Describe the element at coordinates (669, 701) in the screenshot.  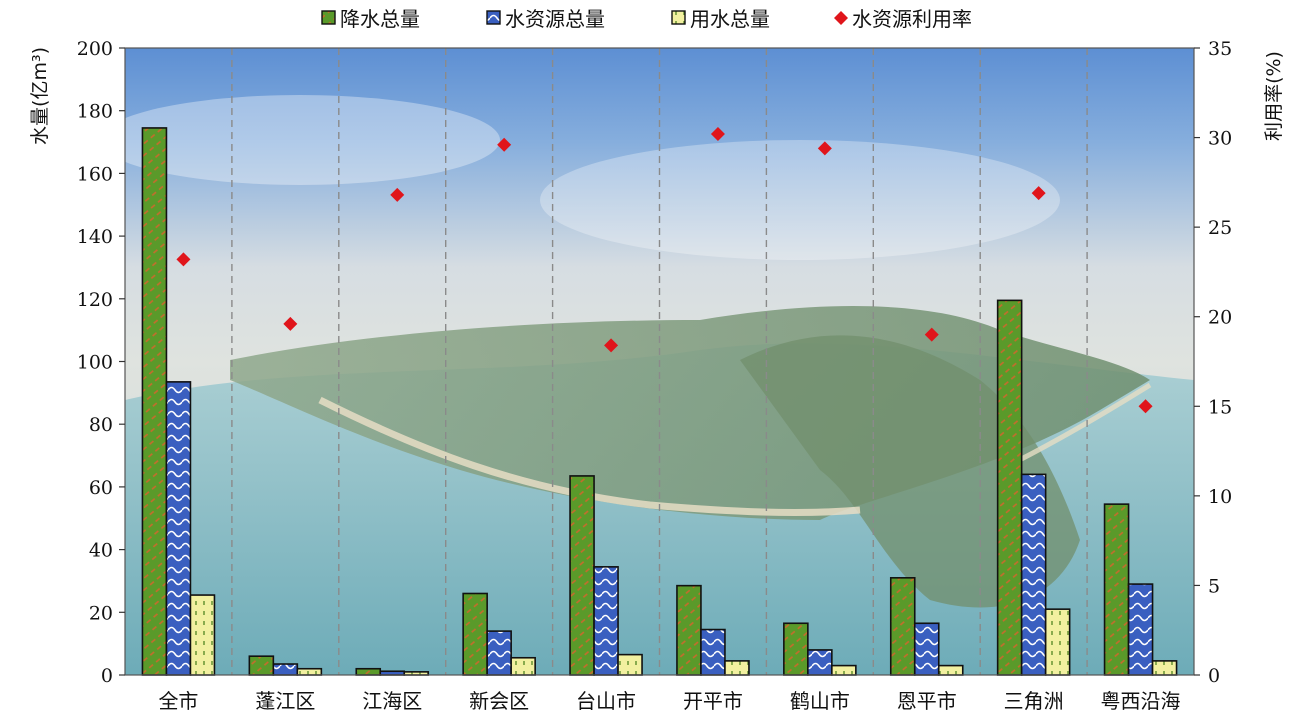
I see `category-axis: 全市 蓬江区 江海区 新会区 台山市 开平市 鹤山市 恩平市 三角洲 粤西沿海` at that location.